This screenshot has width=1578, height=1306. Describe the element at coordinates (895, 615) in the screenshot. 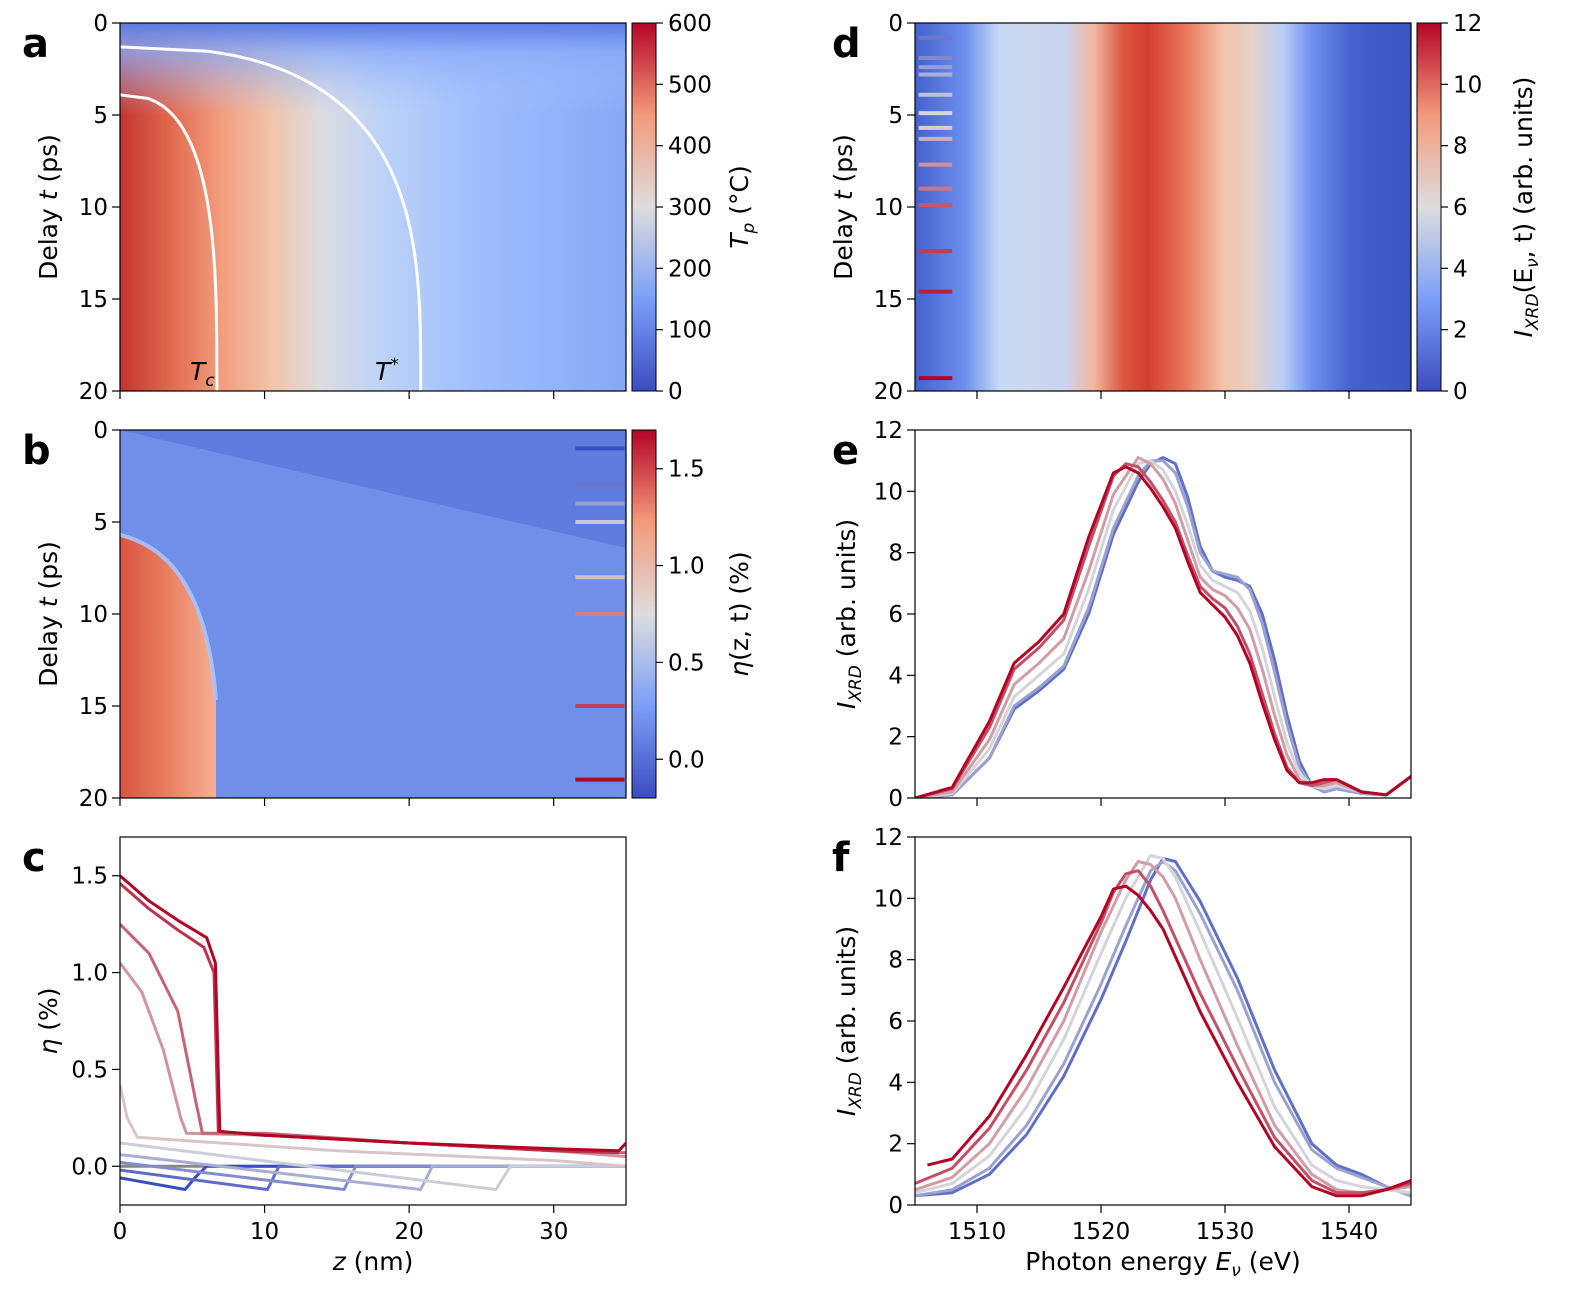

I see `ytick-label-e-6: 6` at that location.